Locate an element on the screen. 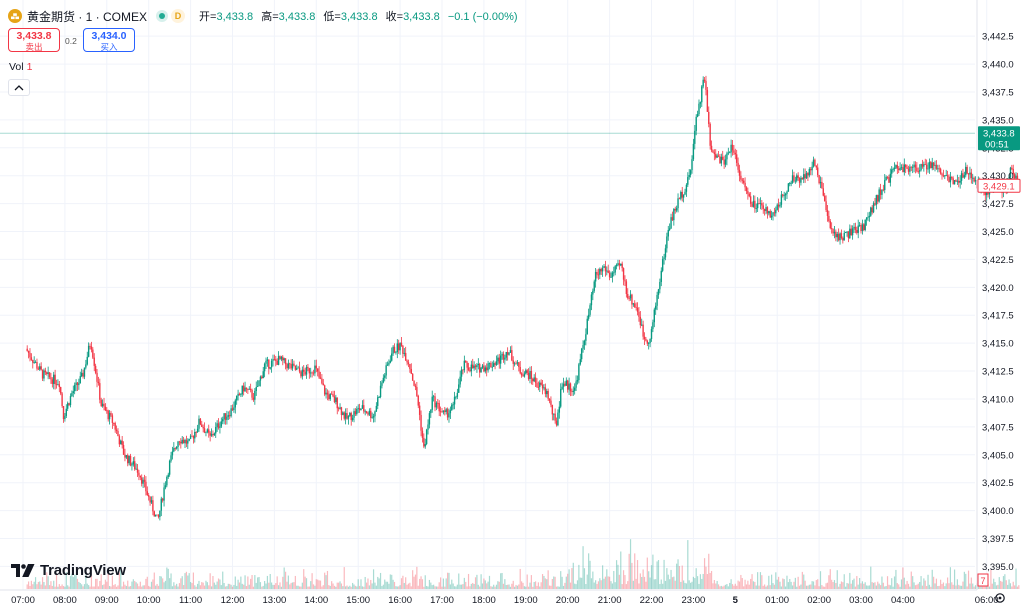 Image resolution: width=1024 pixels, height=616 pixels. symbol-title: 黄金期货 · 1 · COMEX is located at coordinates (87, 16).